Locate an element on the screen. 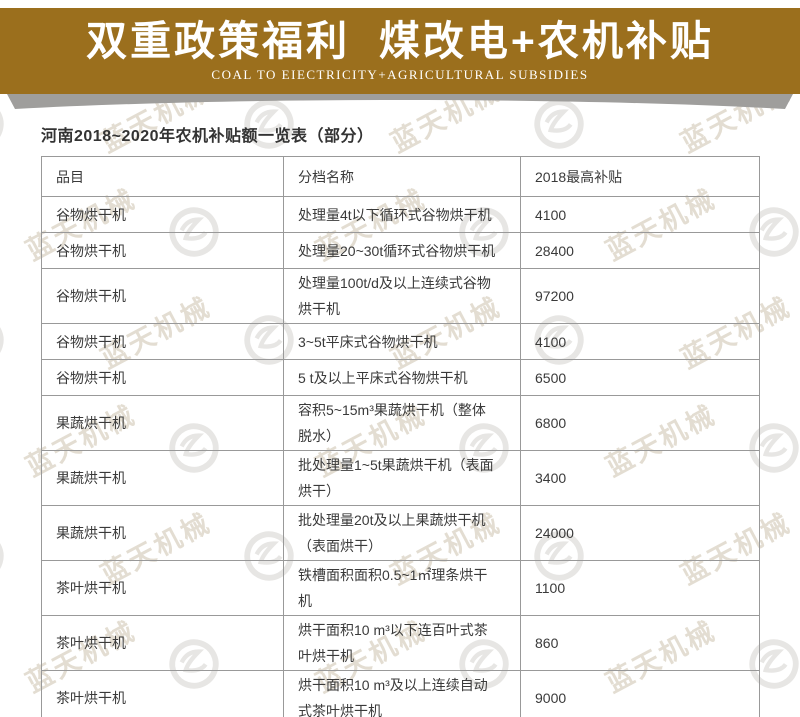 The image size is (800, 717). tier-name-cell: 处理量20~30t循环式谷物烘干机 is located at coordinates (402, 250).